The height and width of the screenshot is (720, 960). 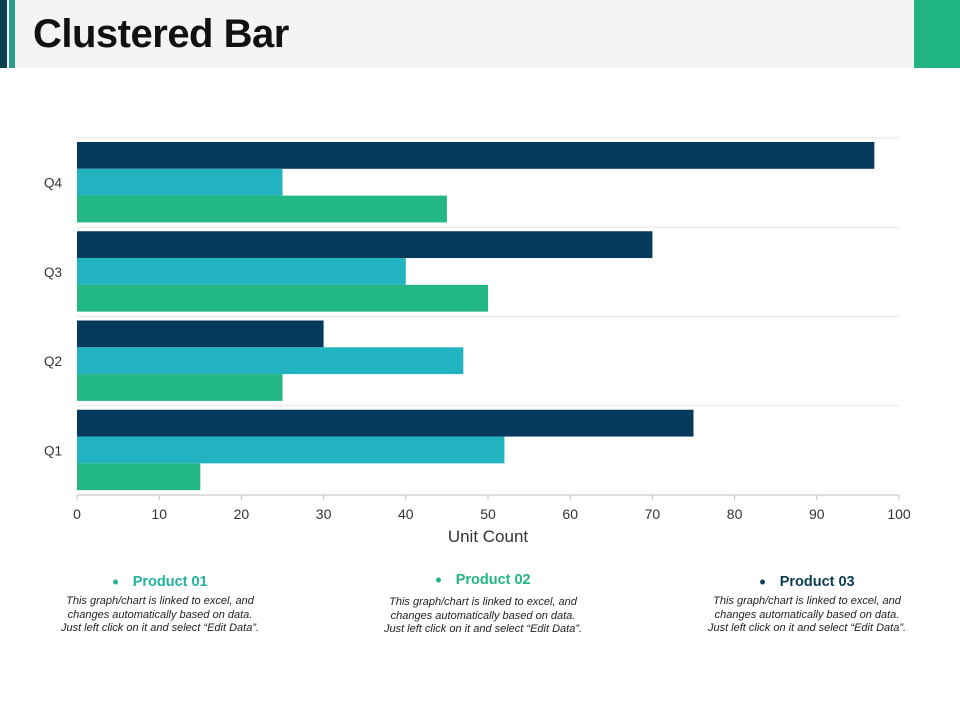 I want to click on x-tick-label: 90, so click(x=817, y=514).